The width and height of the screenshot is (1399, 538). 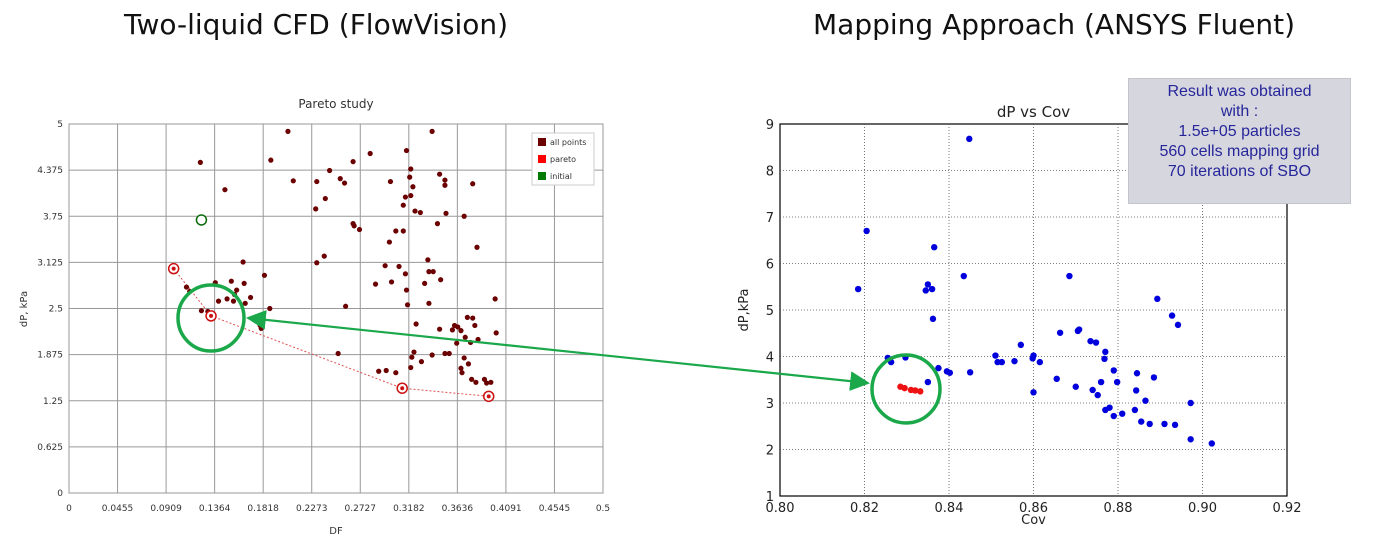 What do you see at coordinates (166, 509) in the screenshot?
I see `x-tick-label: 0.0909` at bounding box center [166, 509].